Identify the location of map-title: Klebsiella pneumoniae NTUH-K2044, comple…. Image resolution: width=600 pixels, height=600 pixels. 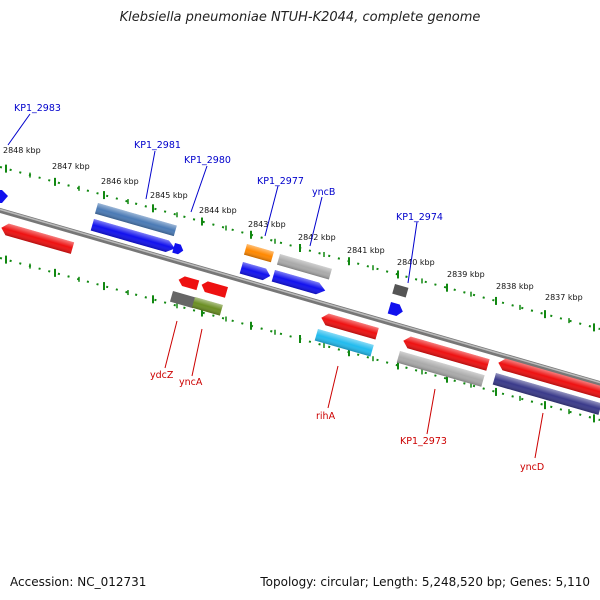
(300, 17).